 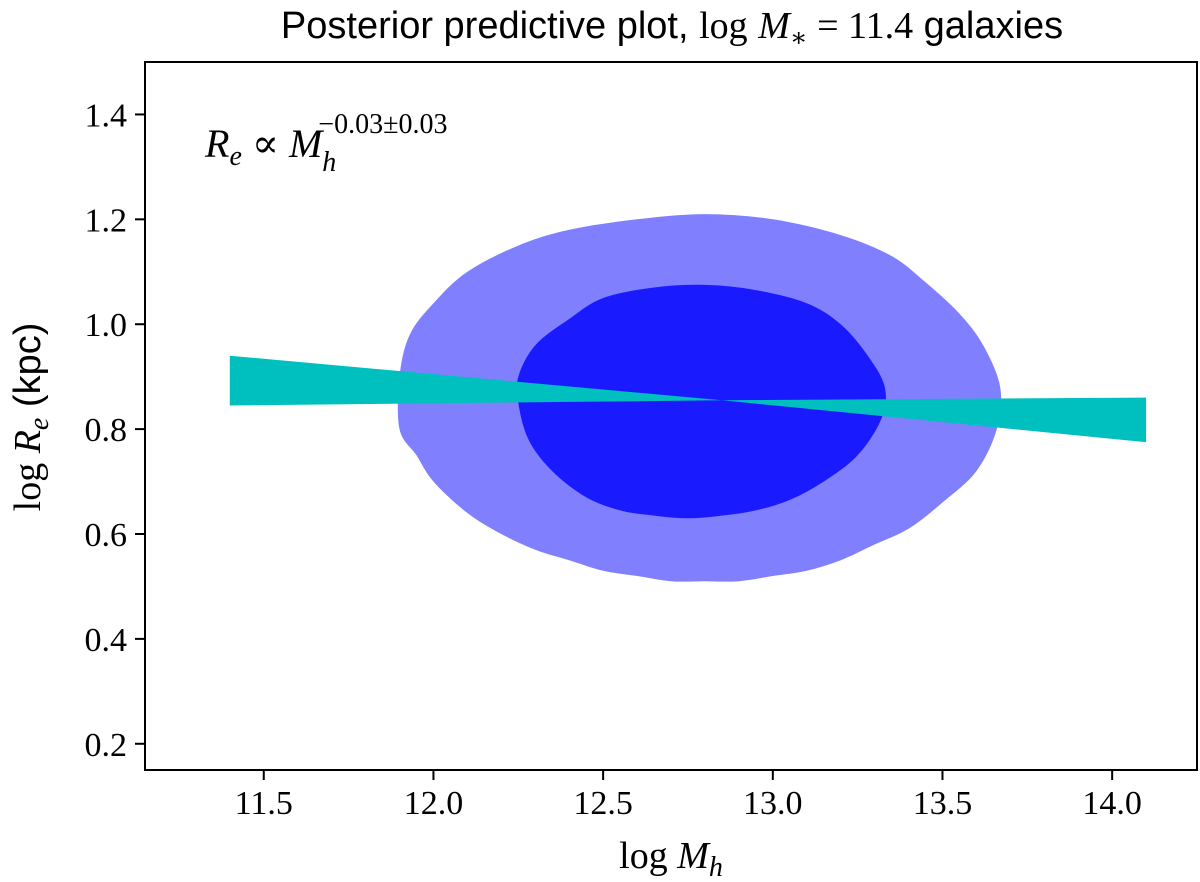 I want to click on contour-inner, so click(x=701, y=401).